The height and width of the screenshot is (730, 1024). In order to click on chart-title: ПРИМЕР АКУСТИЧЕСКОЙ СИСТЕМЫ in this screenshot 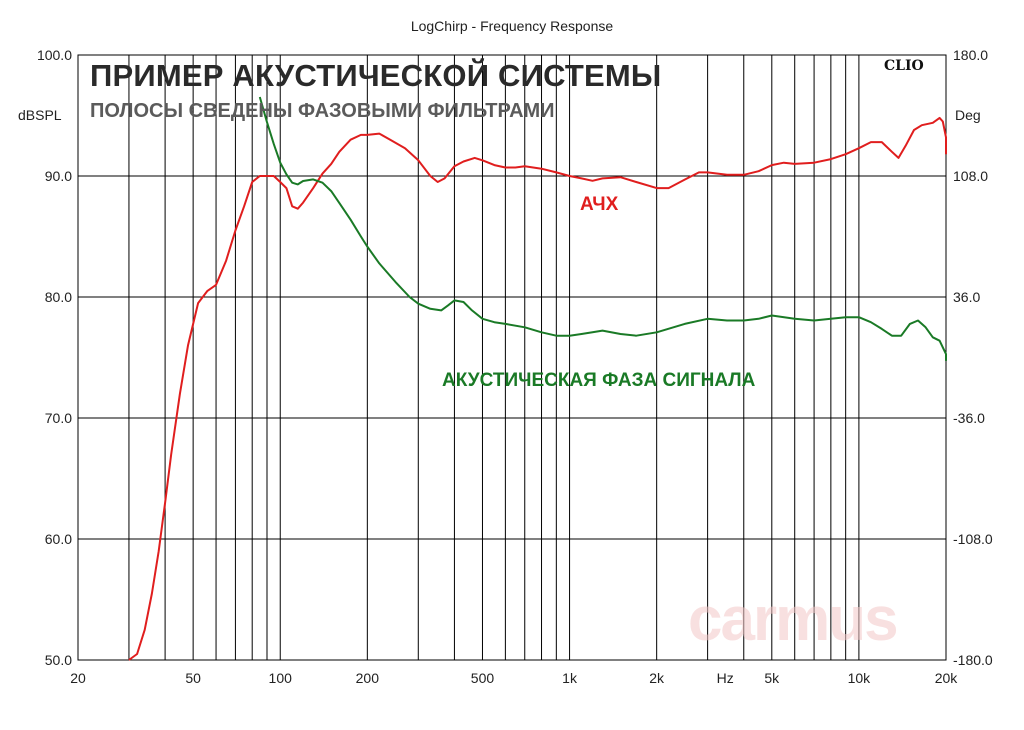, I will do `click(376, 75)`.